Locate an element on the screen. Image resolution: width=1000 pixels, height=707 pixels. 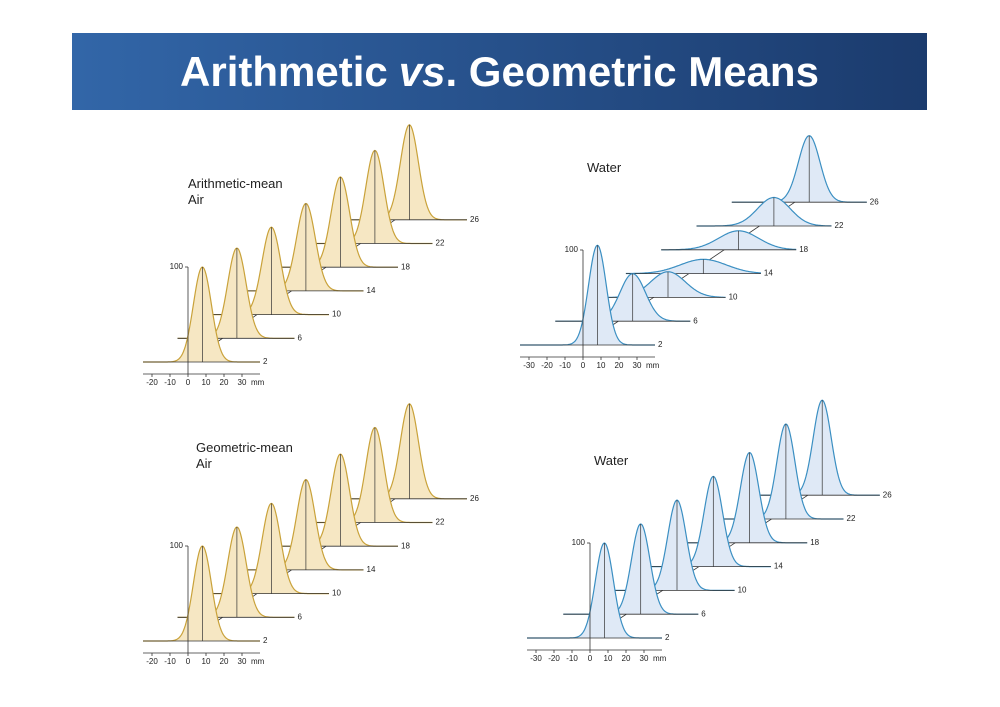
panel-title: Geometric-mean Air is located at coordinates (244, 455).